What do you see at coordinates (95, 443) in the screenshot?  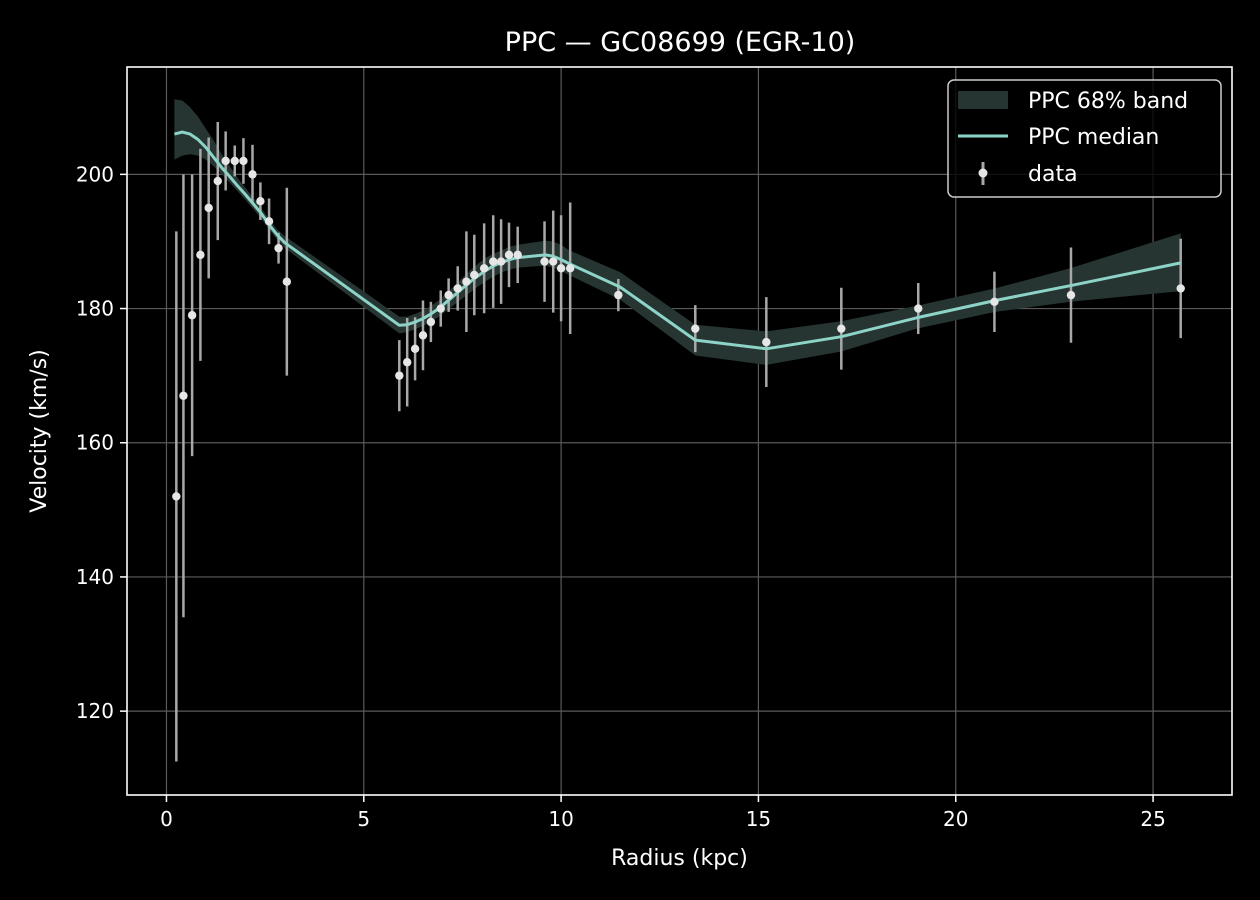 I see `y-tick-label: 160` at bounding box center [95, 443].